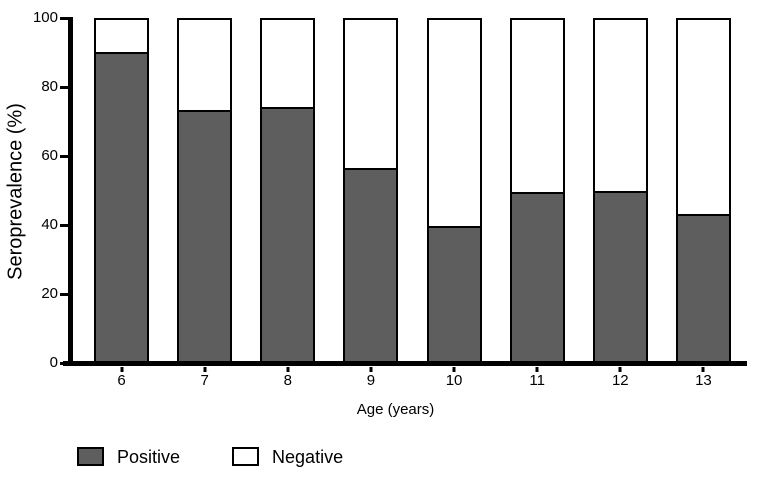 The height and width of the screenshot is (481, 757). I want to click on y-tick-label-40: 40, so click(49, 224).